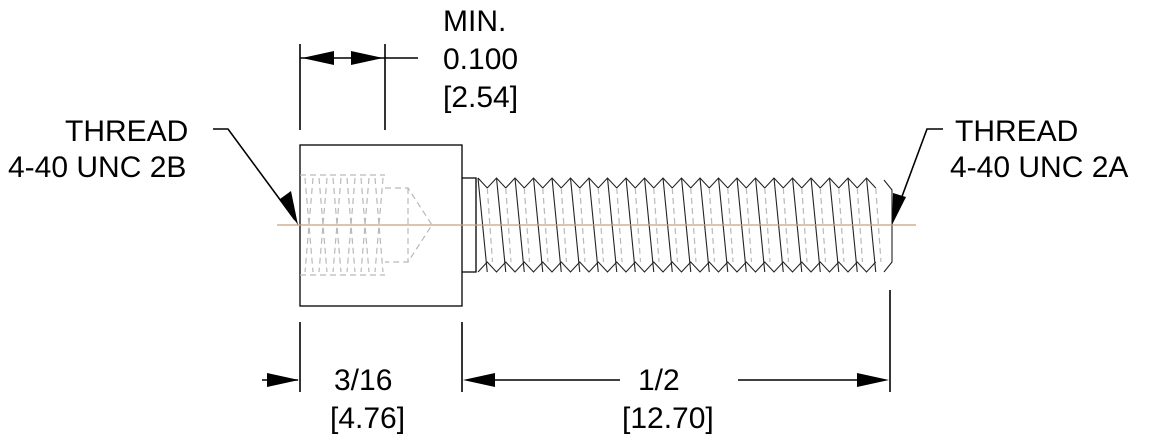 The width and height of the screenshot is (1164, 437). Describe the element at coordinates (888, 226) in the screenshot. I see `stud-chamfer-end` at that location.